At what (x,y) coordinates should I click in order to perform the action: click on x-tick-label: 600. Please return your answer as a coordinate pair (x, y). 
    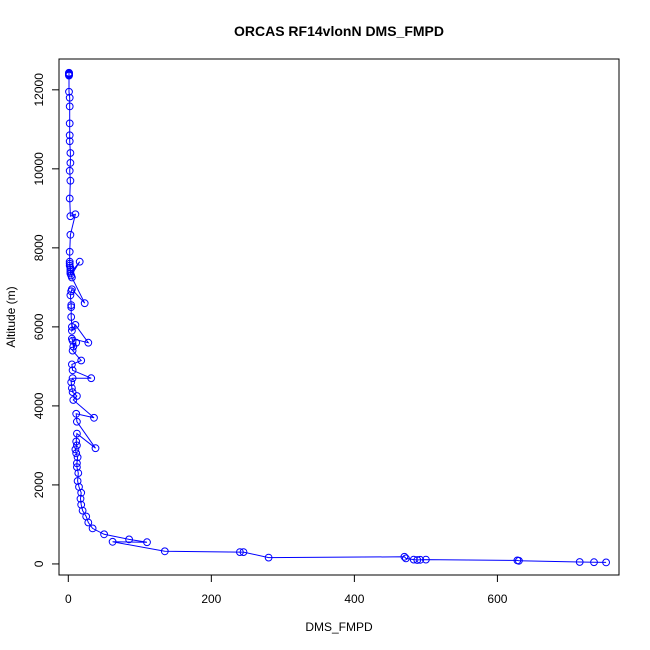
    Looking at the image, I should click on (497, 599).